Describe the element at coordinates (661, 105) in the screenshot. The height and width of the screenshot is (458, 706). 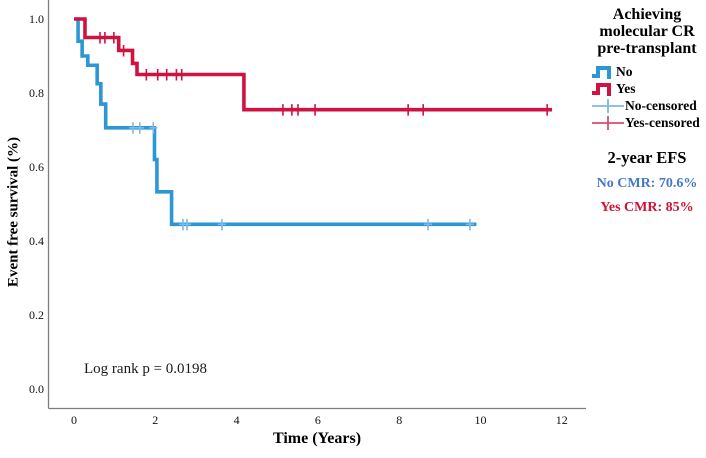
I see `legend-item-label: No-censored` at that location.